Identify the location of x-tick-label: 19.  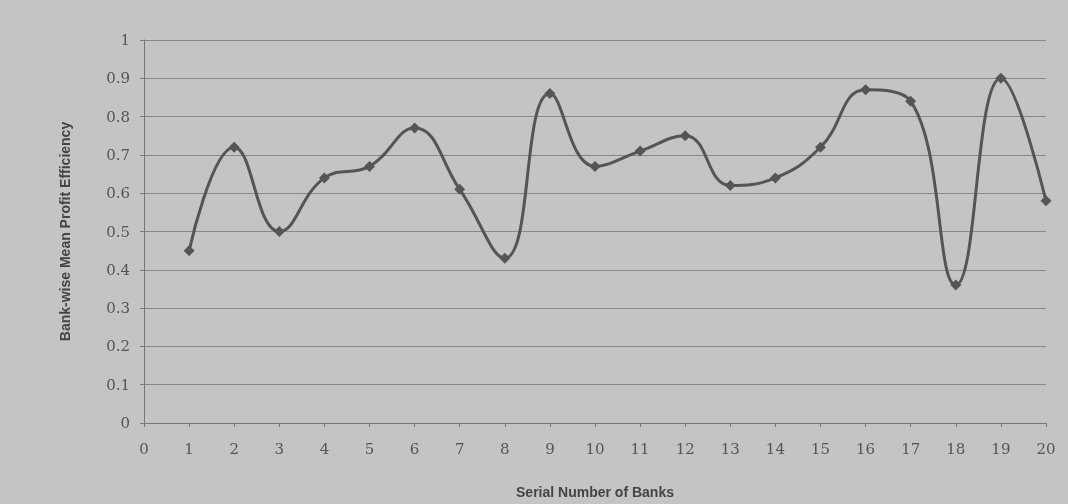
(1001, 448).